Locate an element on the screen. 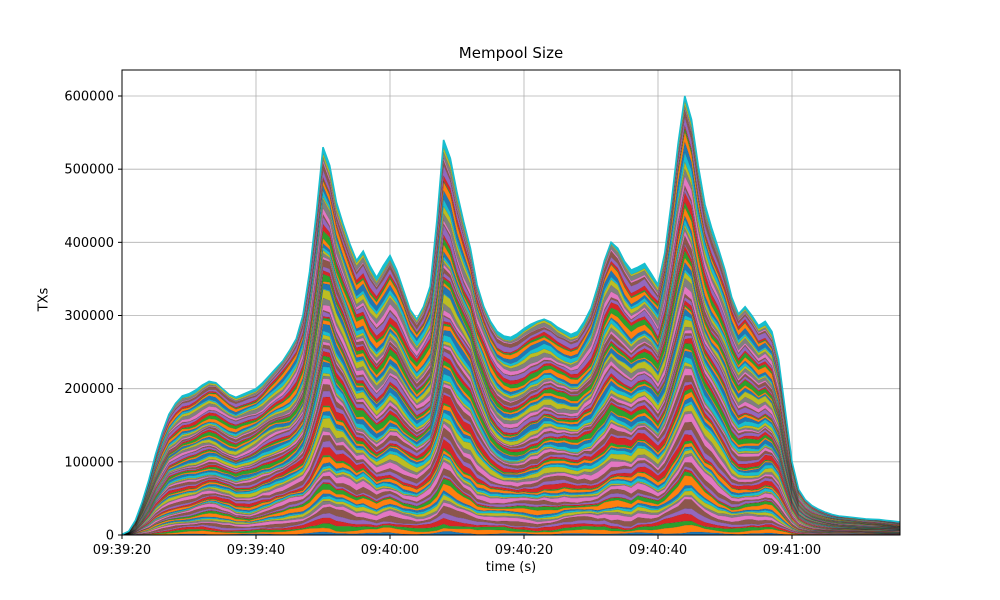 Image resolution: width=1000 pixels, height=600 pixels. y-tick-label: 0 is located at coordinates (110, 536).